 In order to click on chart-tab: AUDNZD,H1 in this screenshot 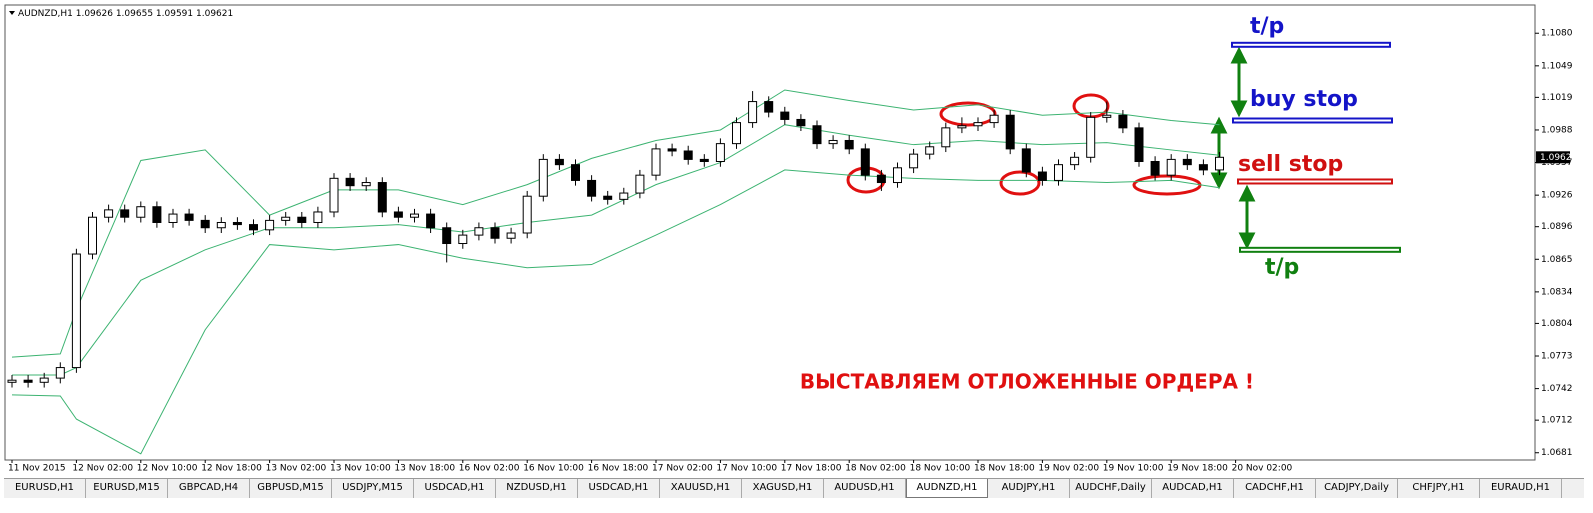, I will do `click(947, 488)`.